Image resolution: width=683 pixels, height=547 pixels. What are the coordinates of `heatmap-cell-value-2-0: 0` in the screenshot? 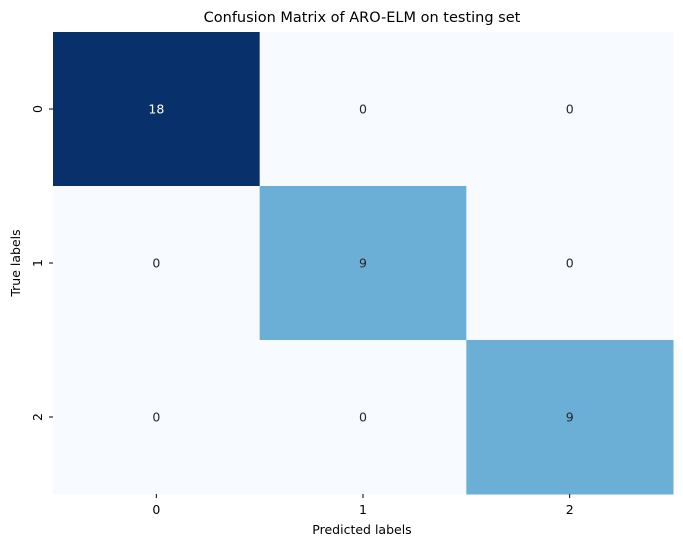 It's located at (156, 417).